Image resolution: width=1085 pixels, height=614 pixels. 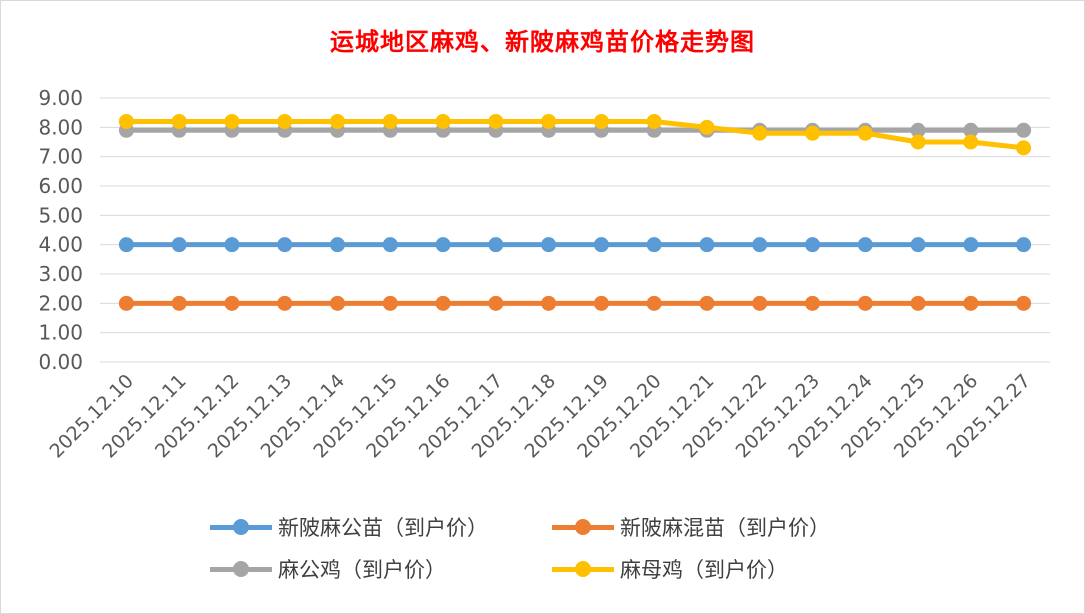 I want to click on y-tick-label: 2.00, so click(x=60, y=303).